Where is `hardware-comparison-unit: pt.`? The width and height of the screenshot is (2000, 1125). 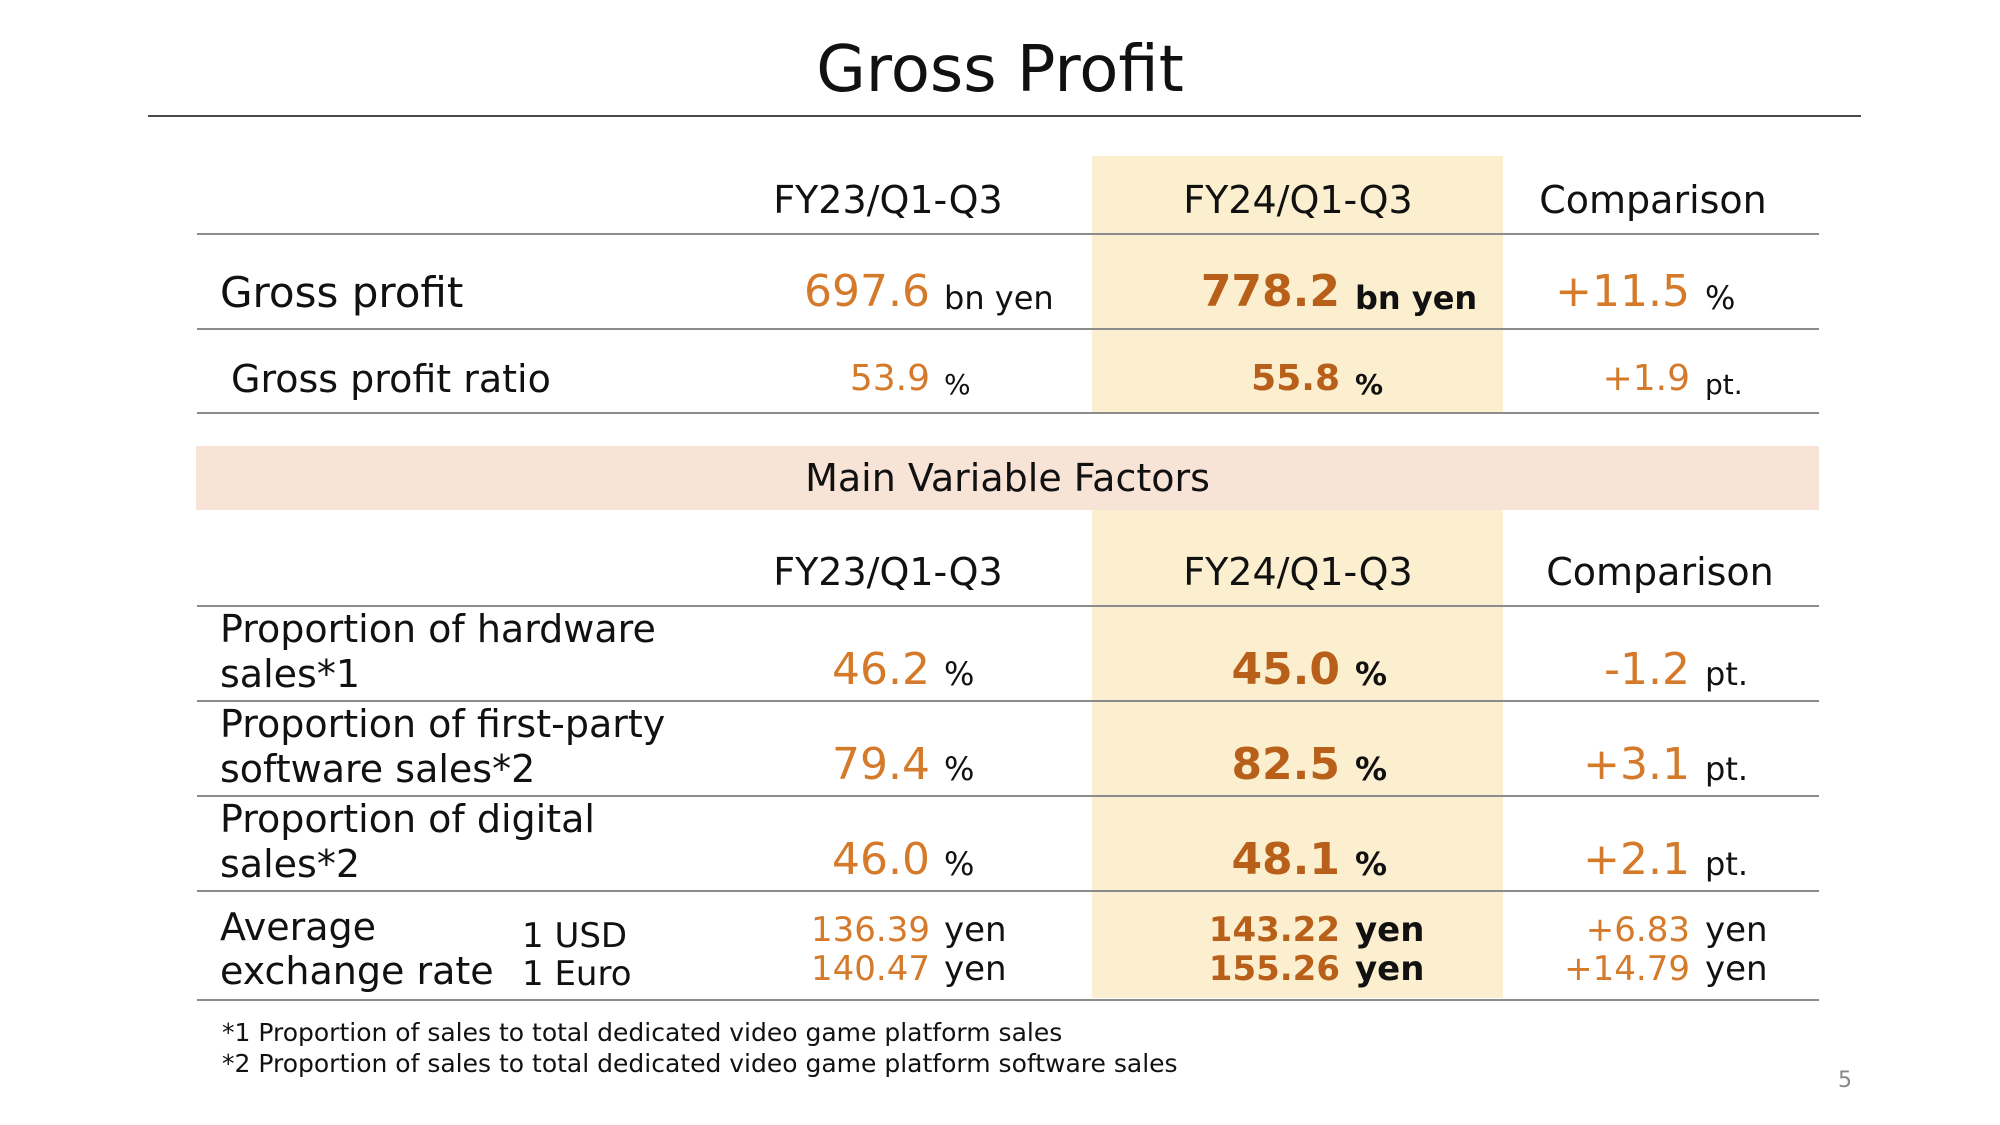
hardware-comparison-unit: pt. is located at coordinates (1727, 674).